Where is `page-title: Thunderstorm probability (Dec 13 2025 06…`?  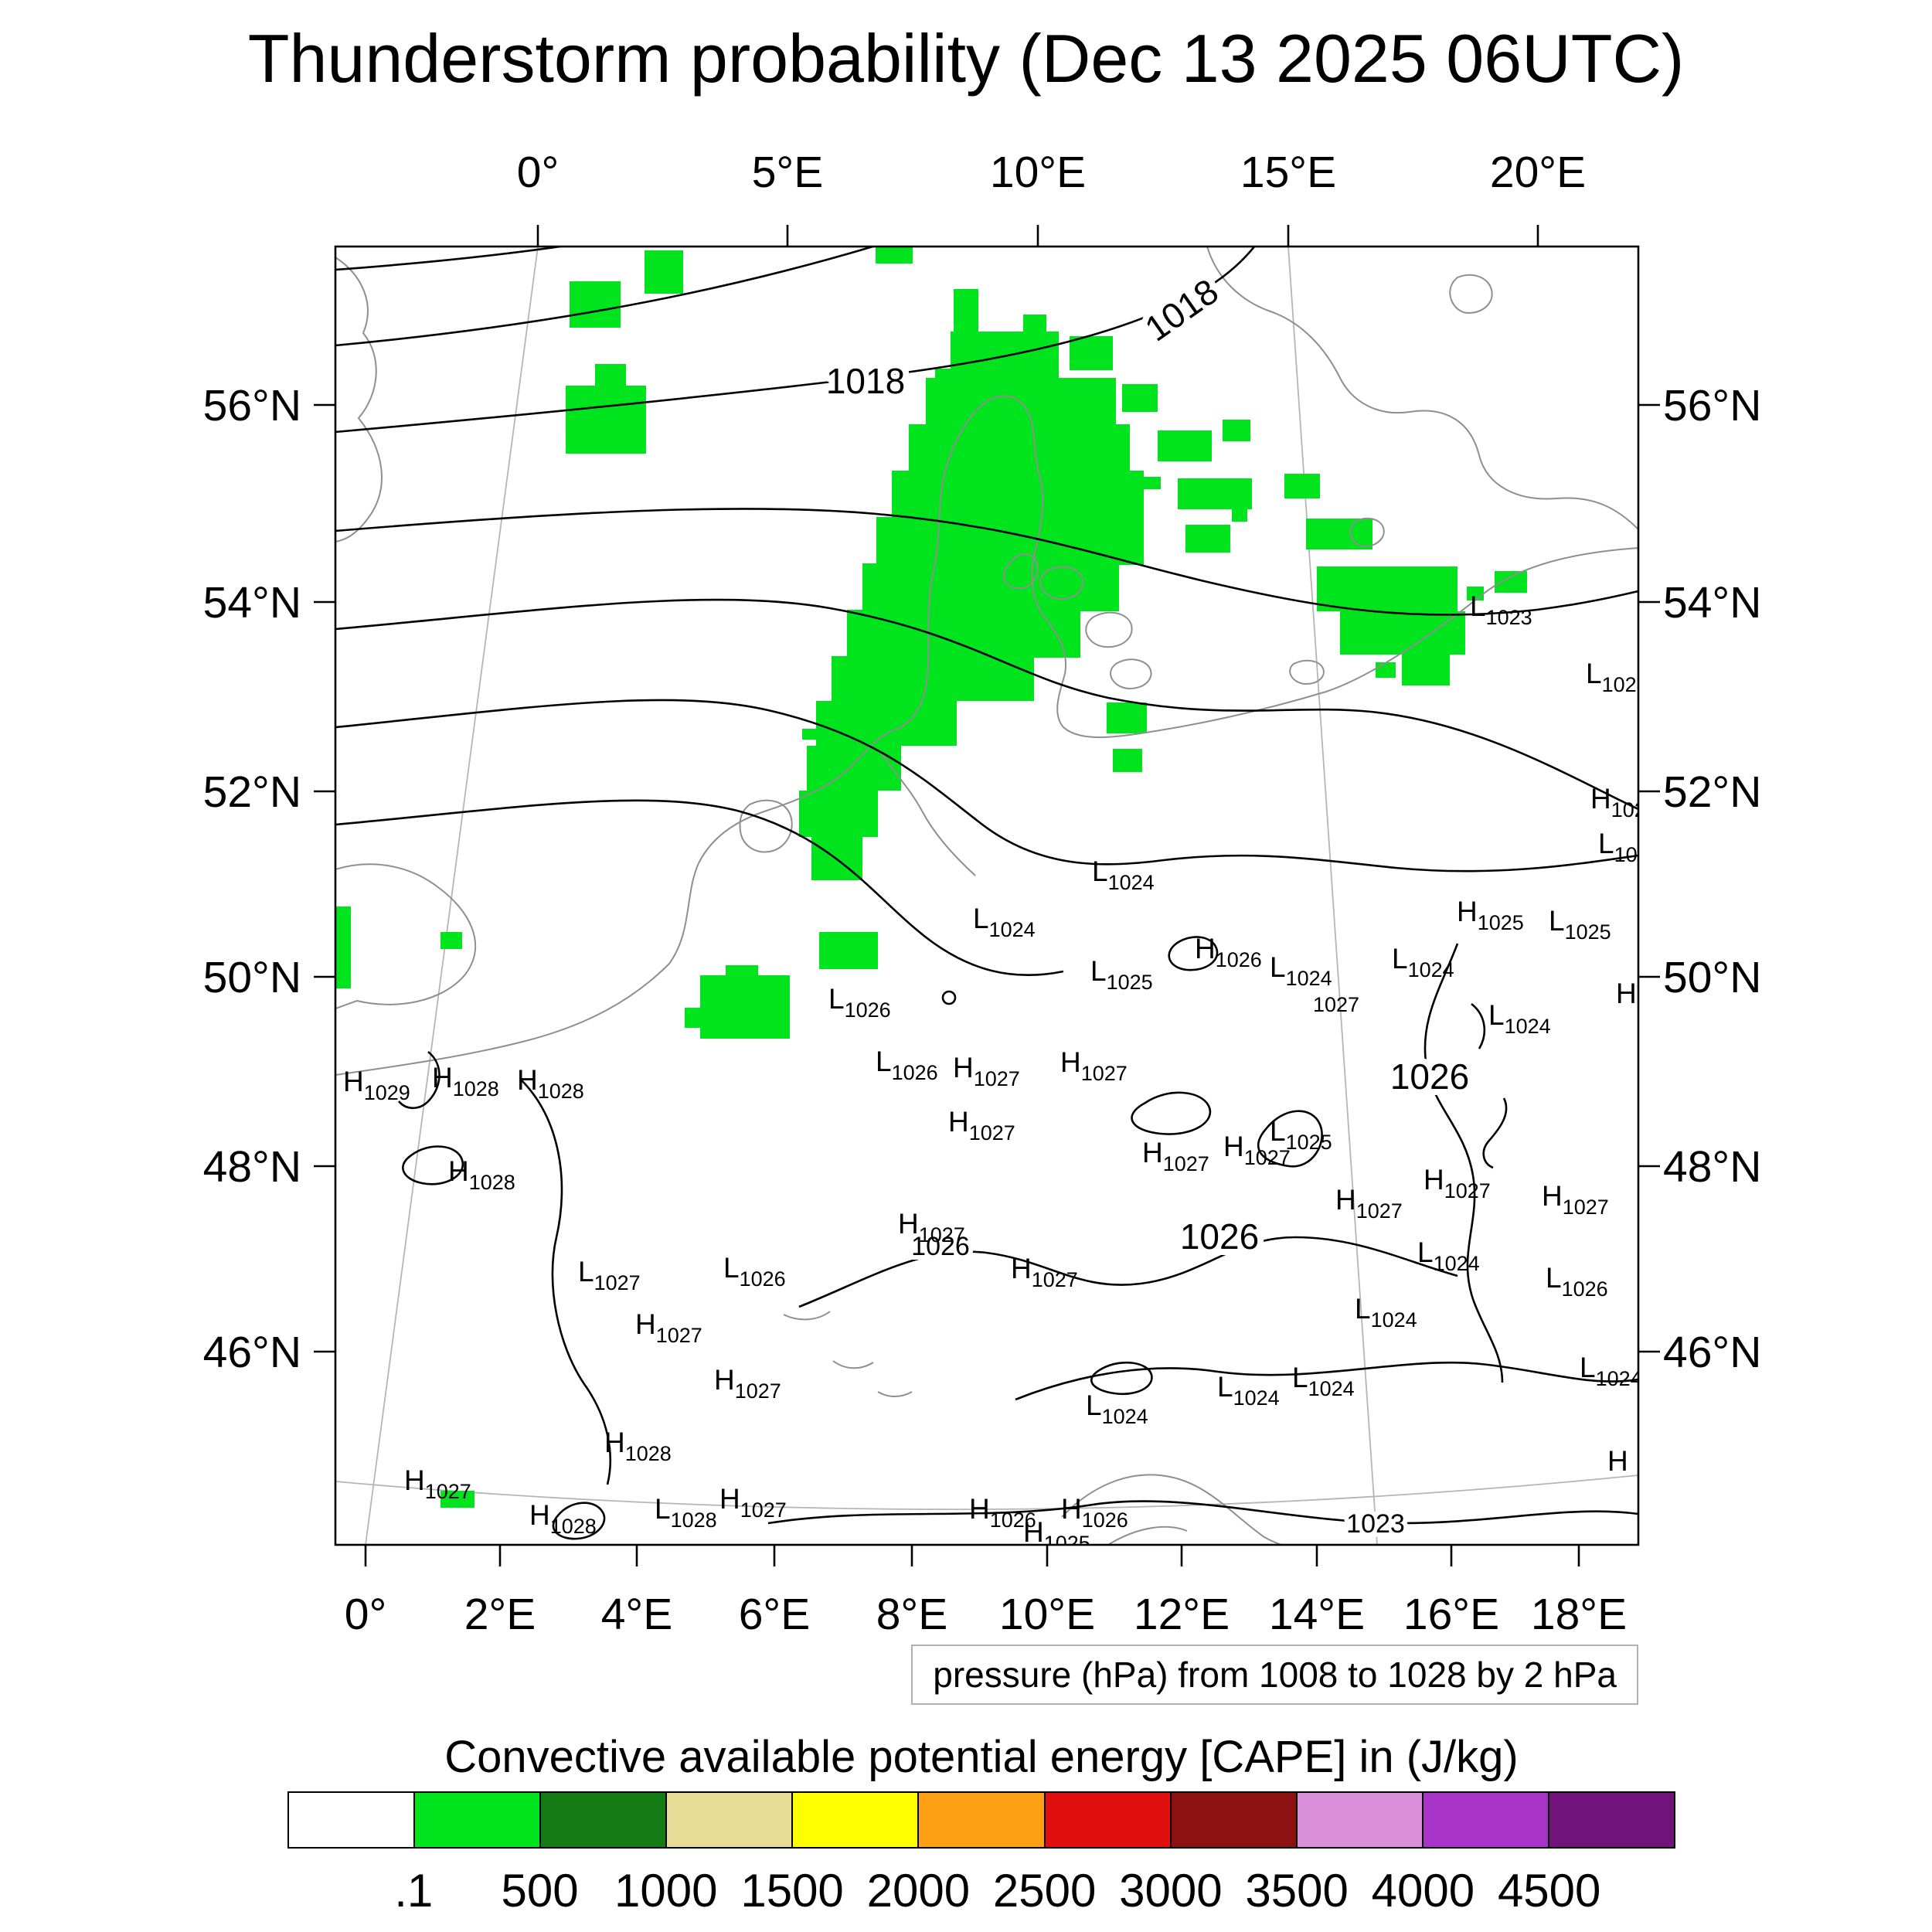 page-title: Thunderstorm probability (Dec 13 2025 06… is located at coordinates (966, 58).